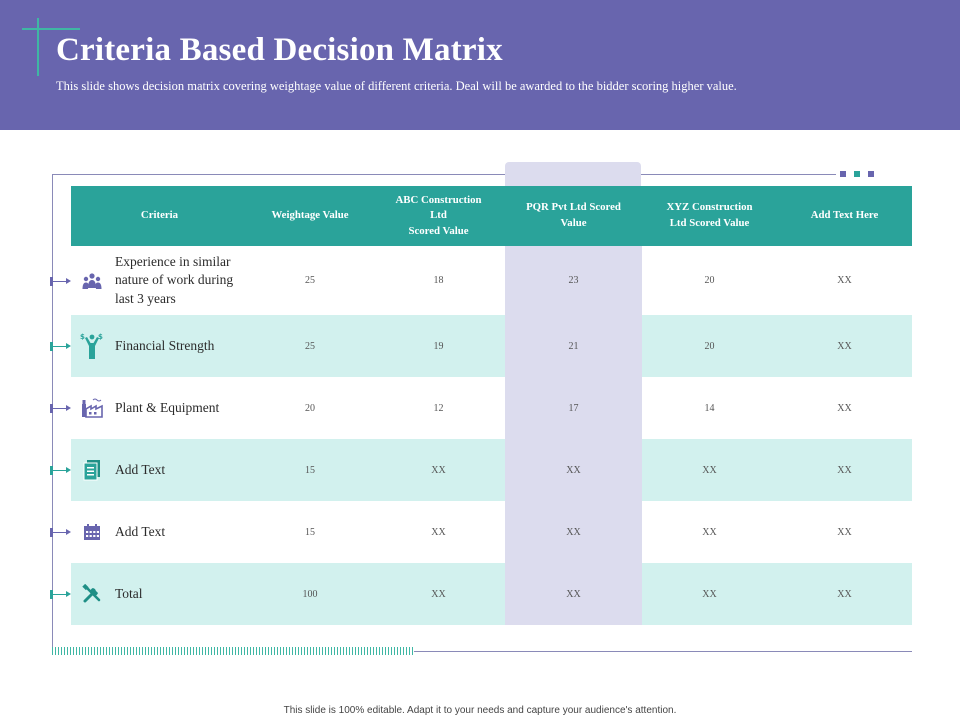 The width and height of the screenshot is (960, 720). What do you see at coordinates (573, 207) in the screenshot?
I see `header-pqr-line1: PQR Pvt Ltd Scored` at bounding box center [573, 207].